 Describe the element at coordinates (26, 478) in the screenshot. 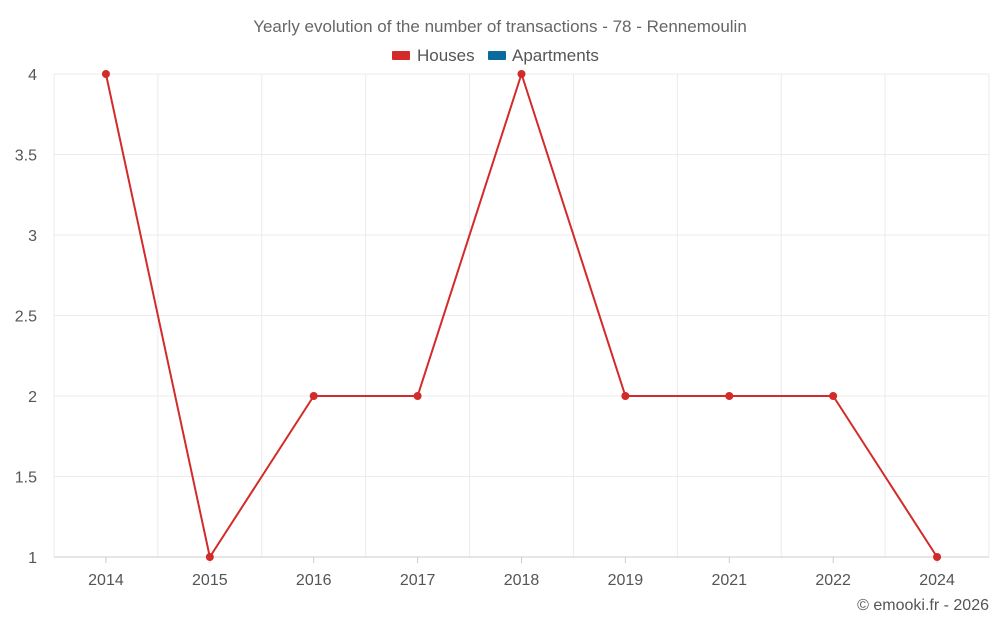

I see `y-tick-label: 1.5` at that location.